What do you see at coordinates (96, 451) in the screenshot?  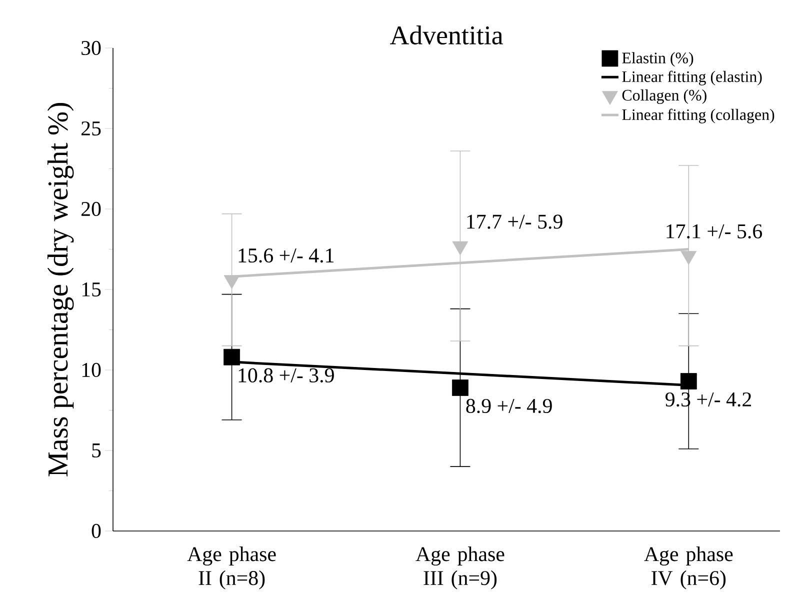 I see `y-tick-label: 5` at bounding box center [96, 451].